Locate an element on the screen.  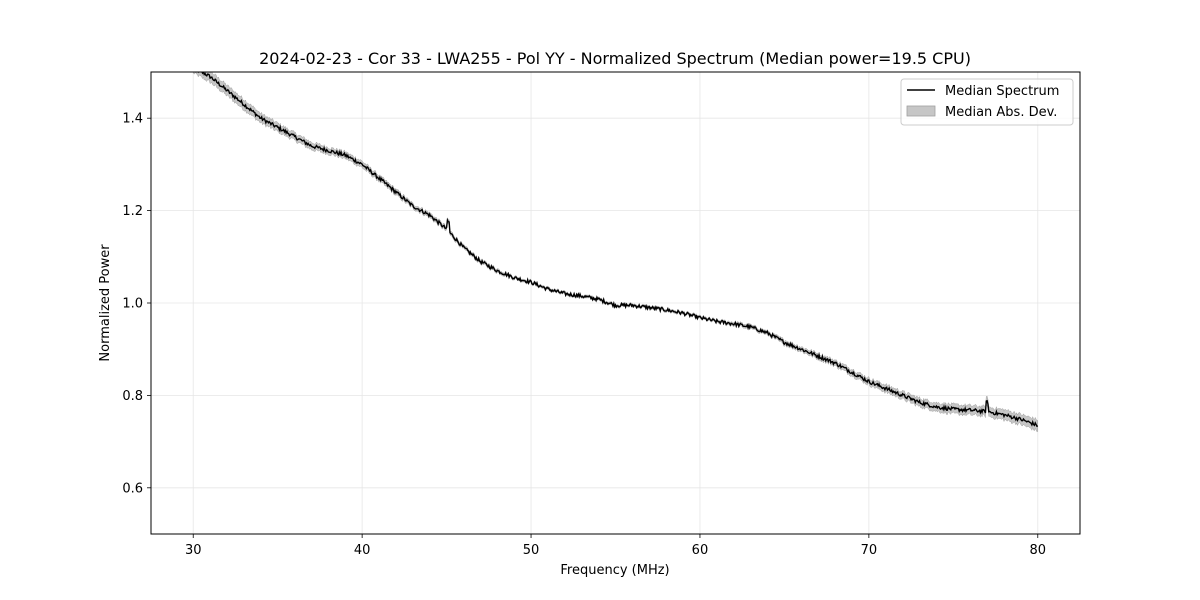
x-tick-label: 60 is located at coordinates (700, 550).